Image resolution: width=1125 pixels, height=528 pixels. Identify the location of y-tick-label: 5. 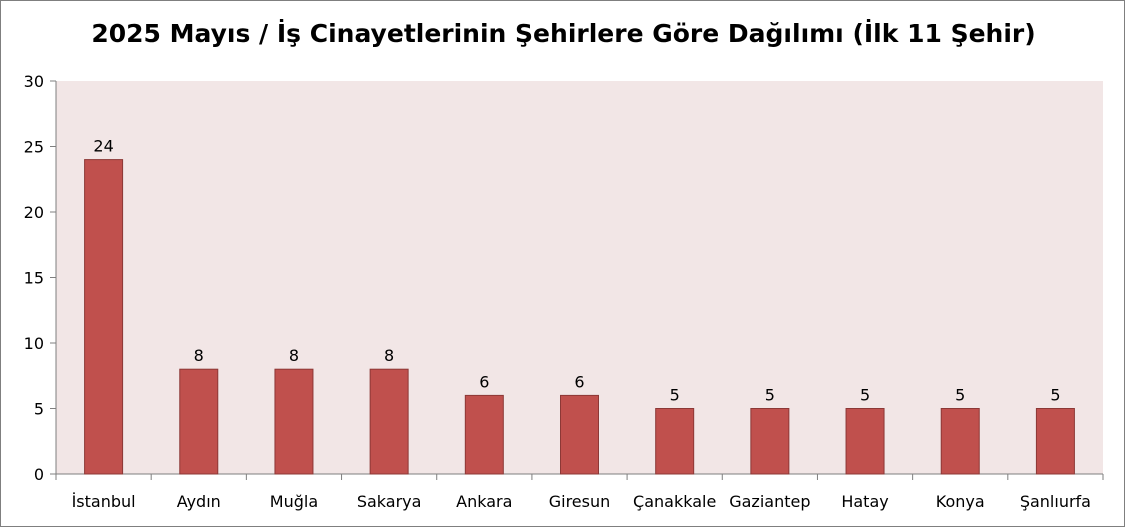
(39, 409).